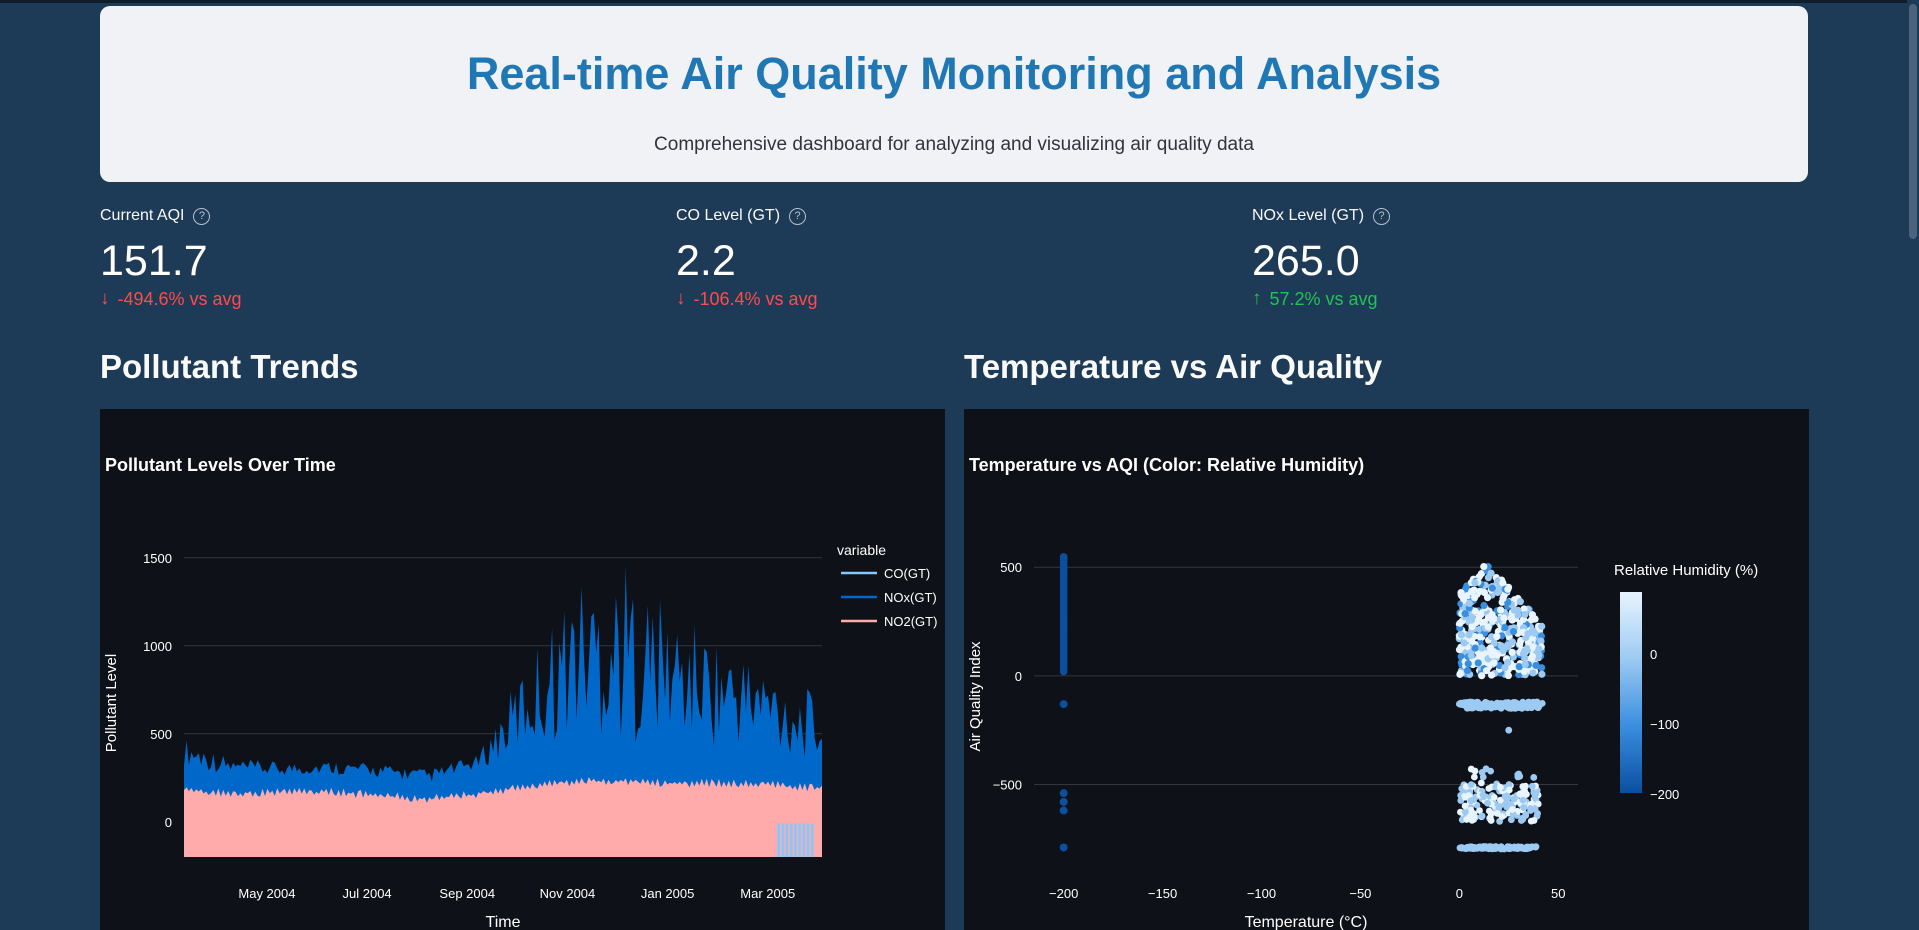  Describe the element at coordinates (503, 922) in the screenshot. I see `x-axis-label: Time` at that location.